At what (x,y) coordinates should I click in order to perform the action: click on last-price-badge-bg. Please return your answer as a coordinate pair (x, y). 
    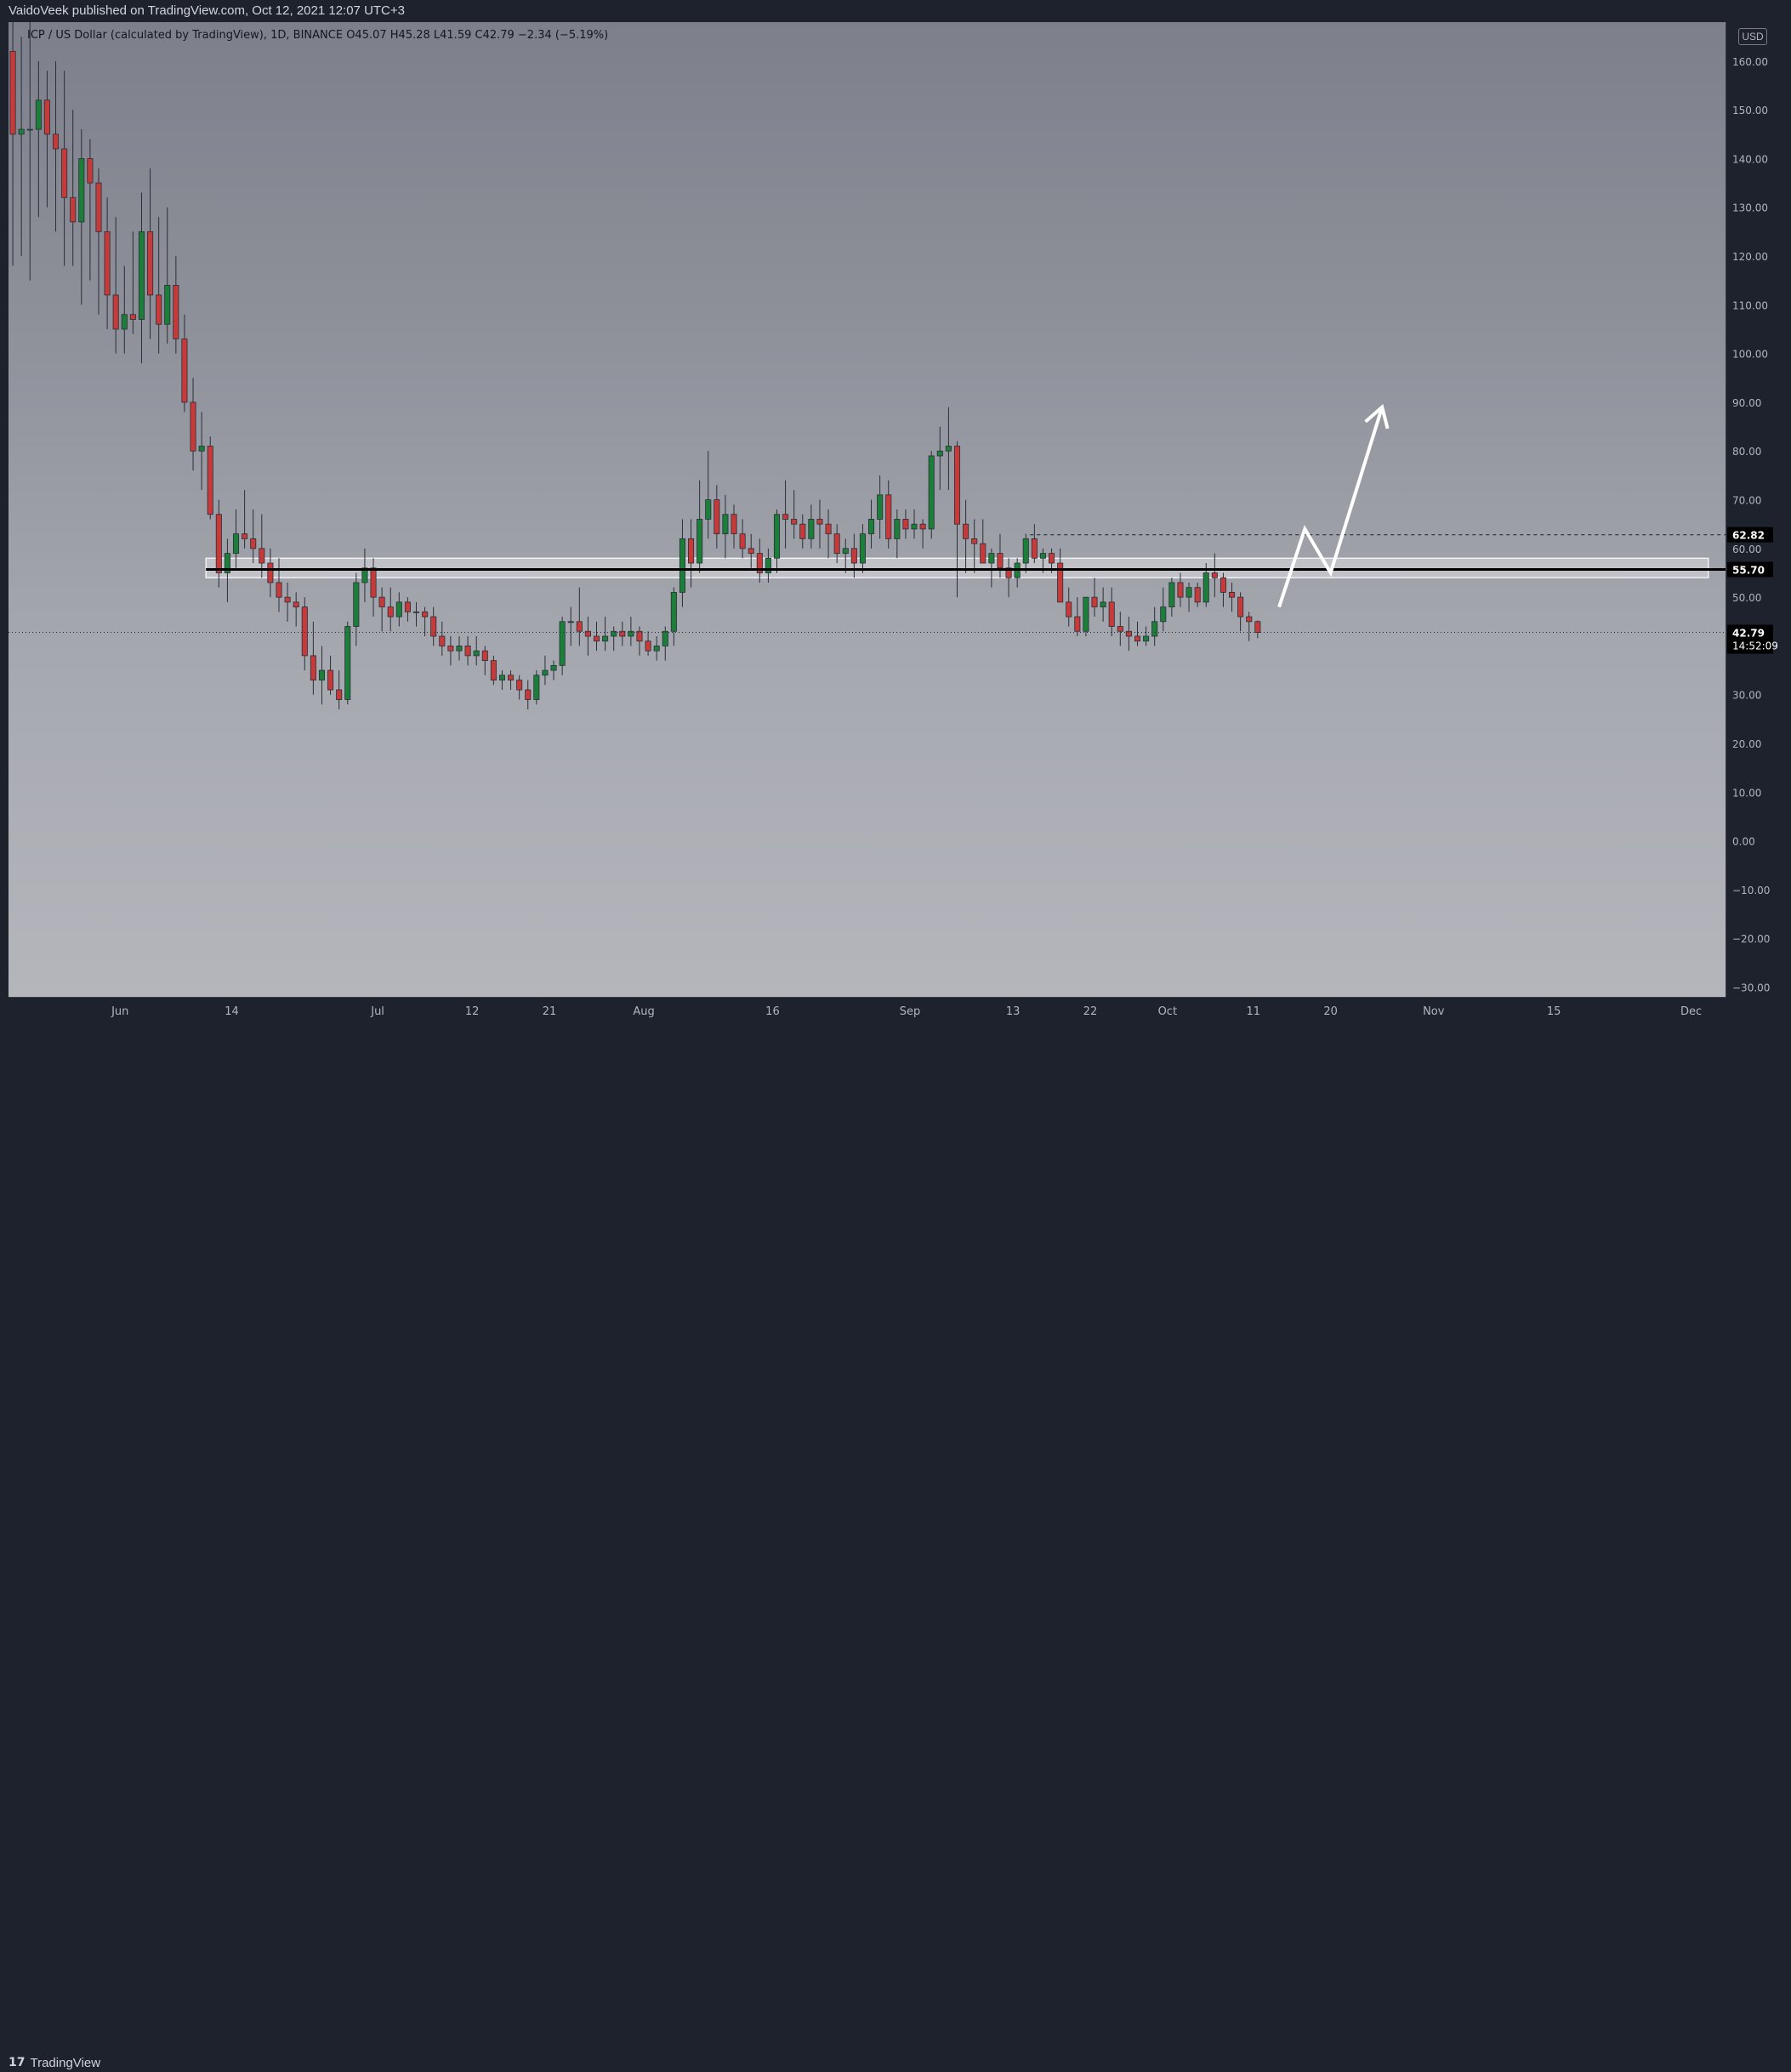
    Looking at the image, I should click on (1750, 639).